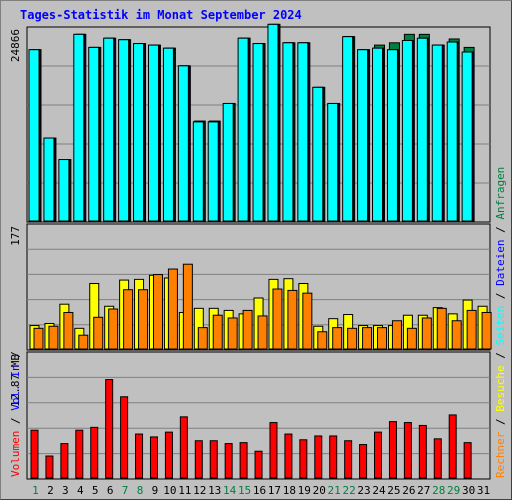  What do you see at coordinates (423, 490) in the screenshot?
I see `x-tick-label-day-27: 27` at bounding box center [423, 490].